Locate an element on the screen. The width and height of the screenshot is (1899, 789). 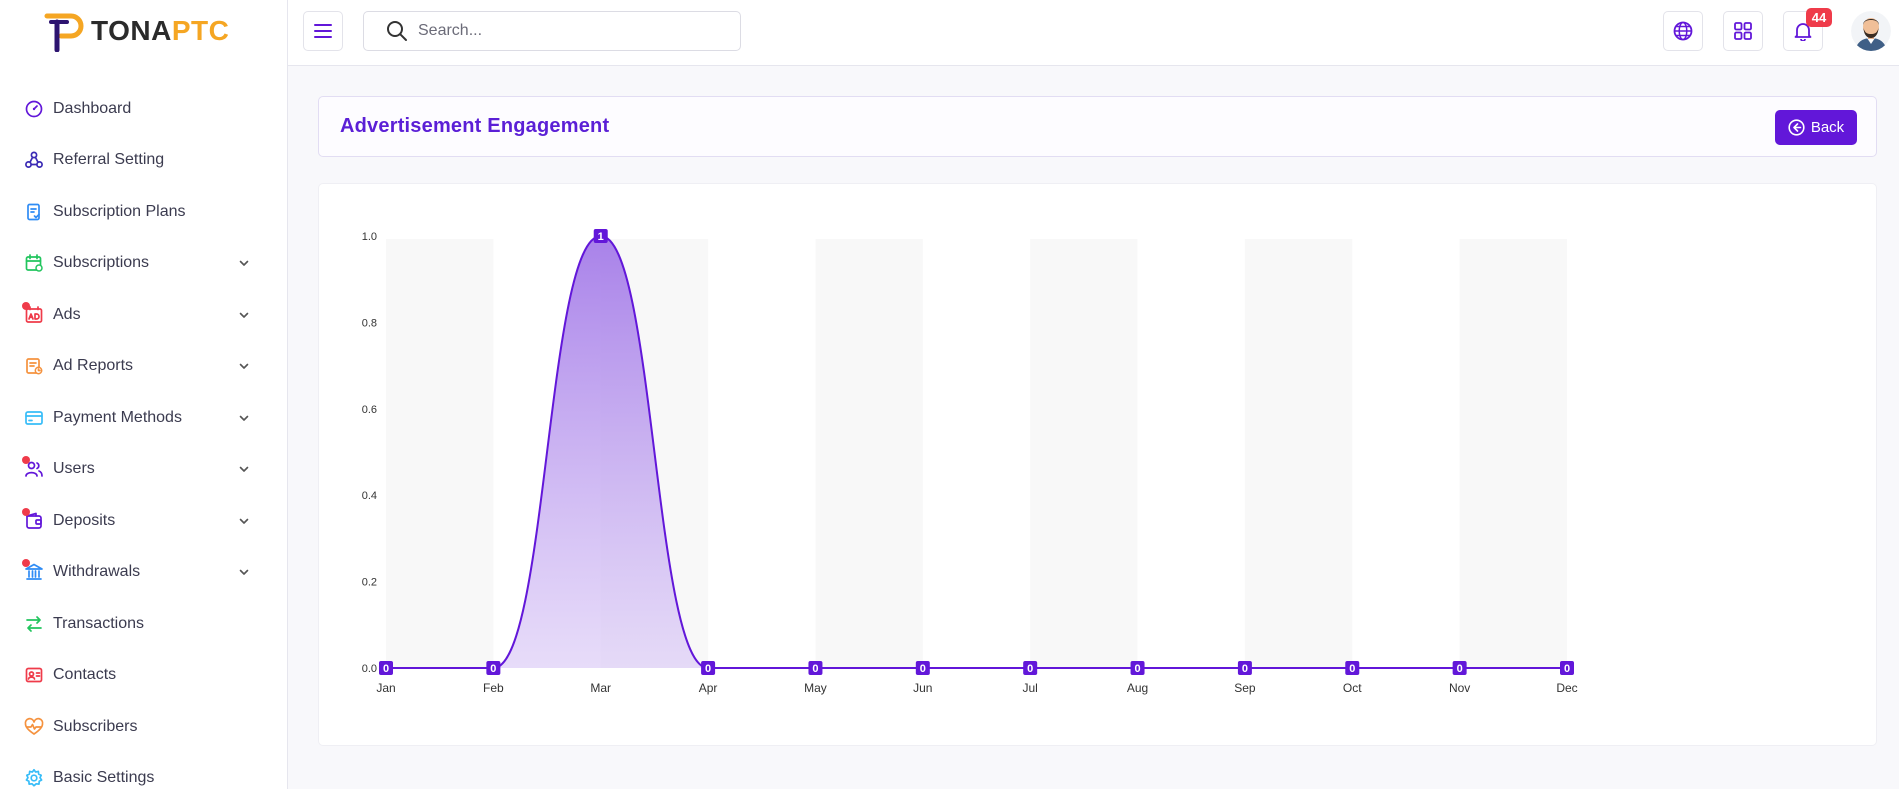
contact-icon is located at coordinates (34, 675).